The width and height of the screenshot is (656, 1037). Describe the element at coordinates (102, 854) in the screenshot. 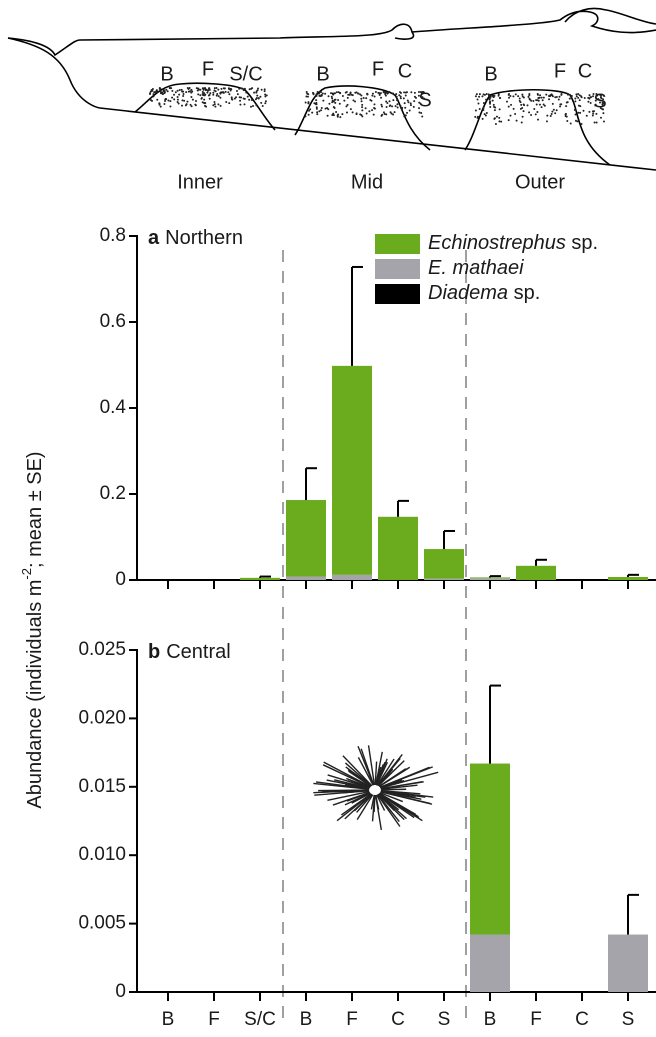

I see `y-tick-label: 0.010` at that location.